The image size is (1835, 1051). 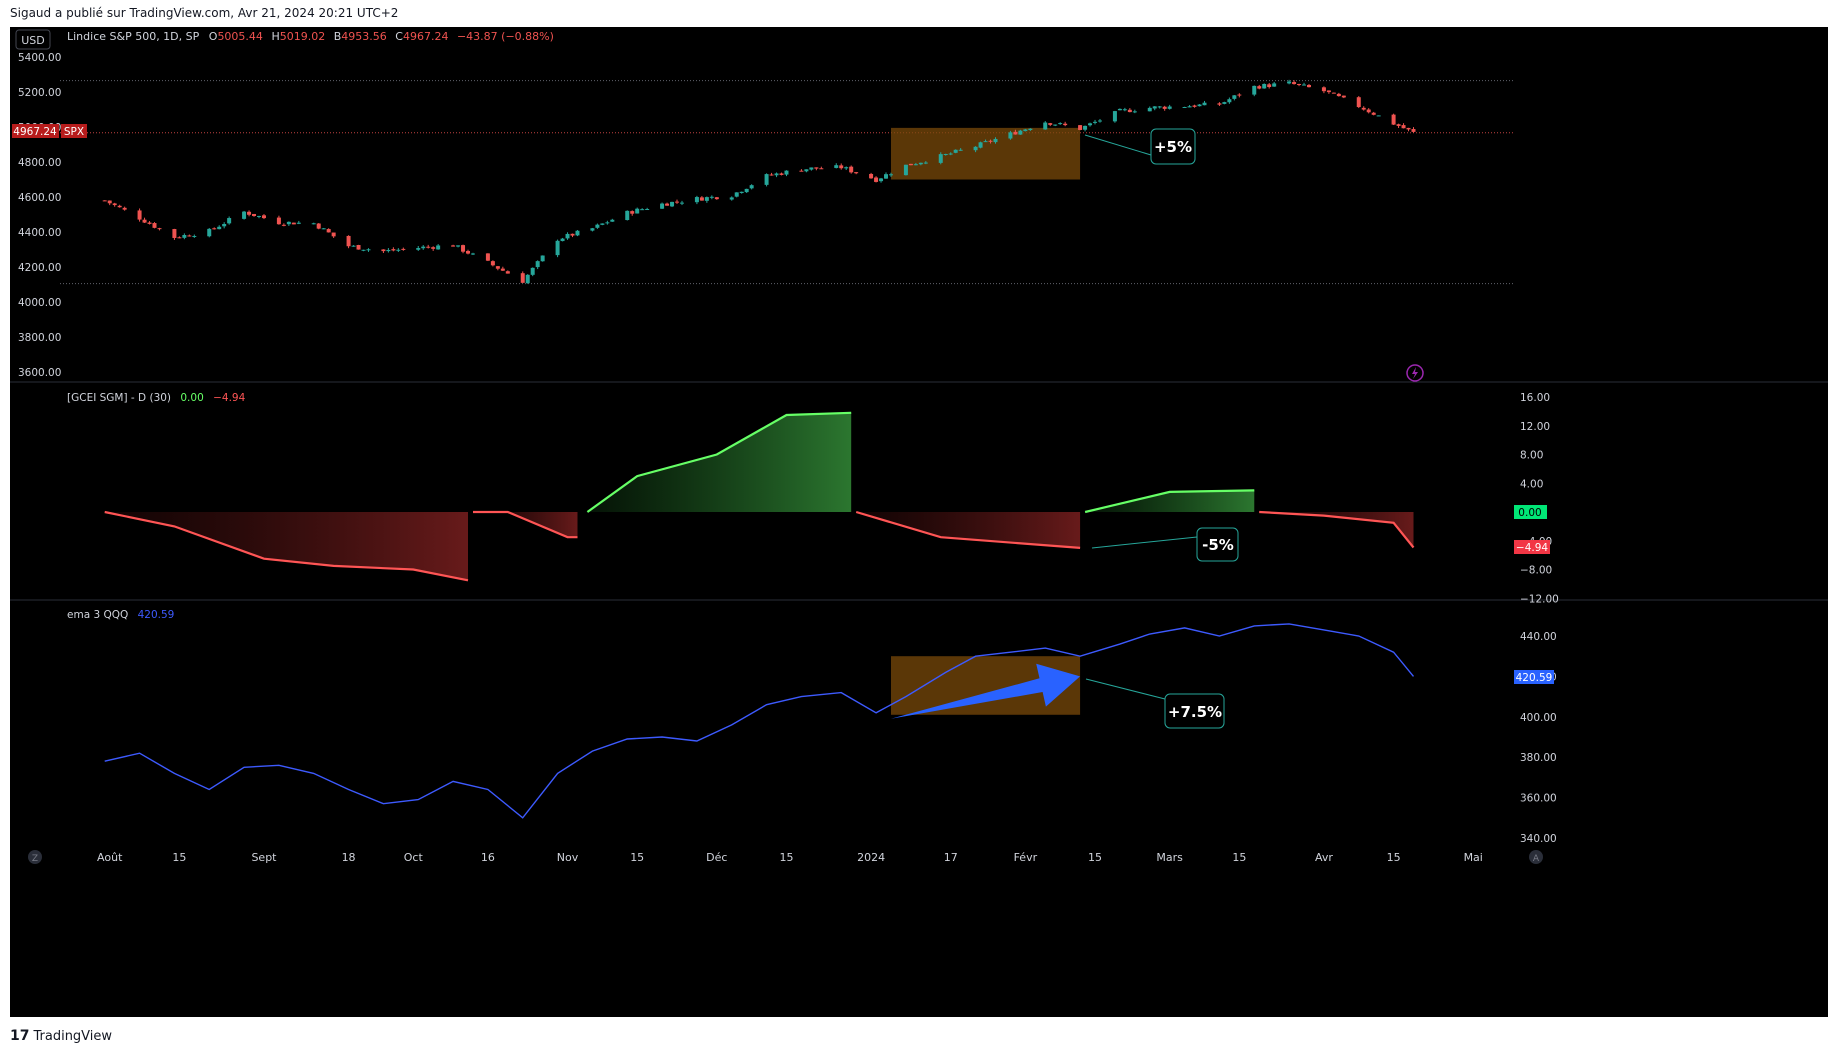 I want to click on ema-callout: +7.5%, so click(x=1194, y=711).